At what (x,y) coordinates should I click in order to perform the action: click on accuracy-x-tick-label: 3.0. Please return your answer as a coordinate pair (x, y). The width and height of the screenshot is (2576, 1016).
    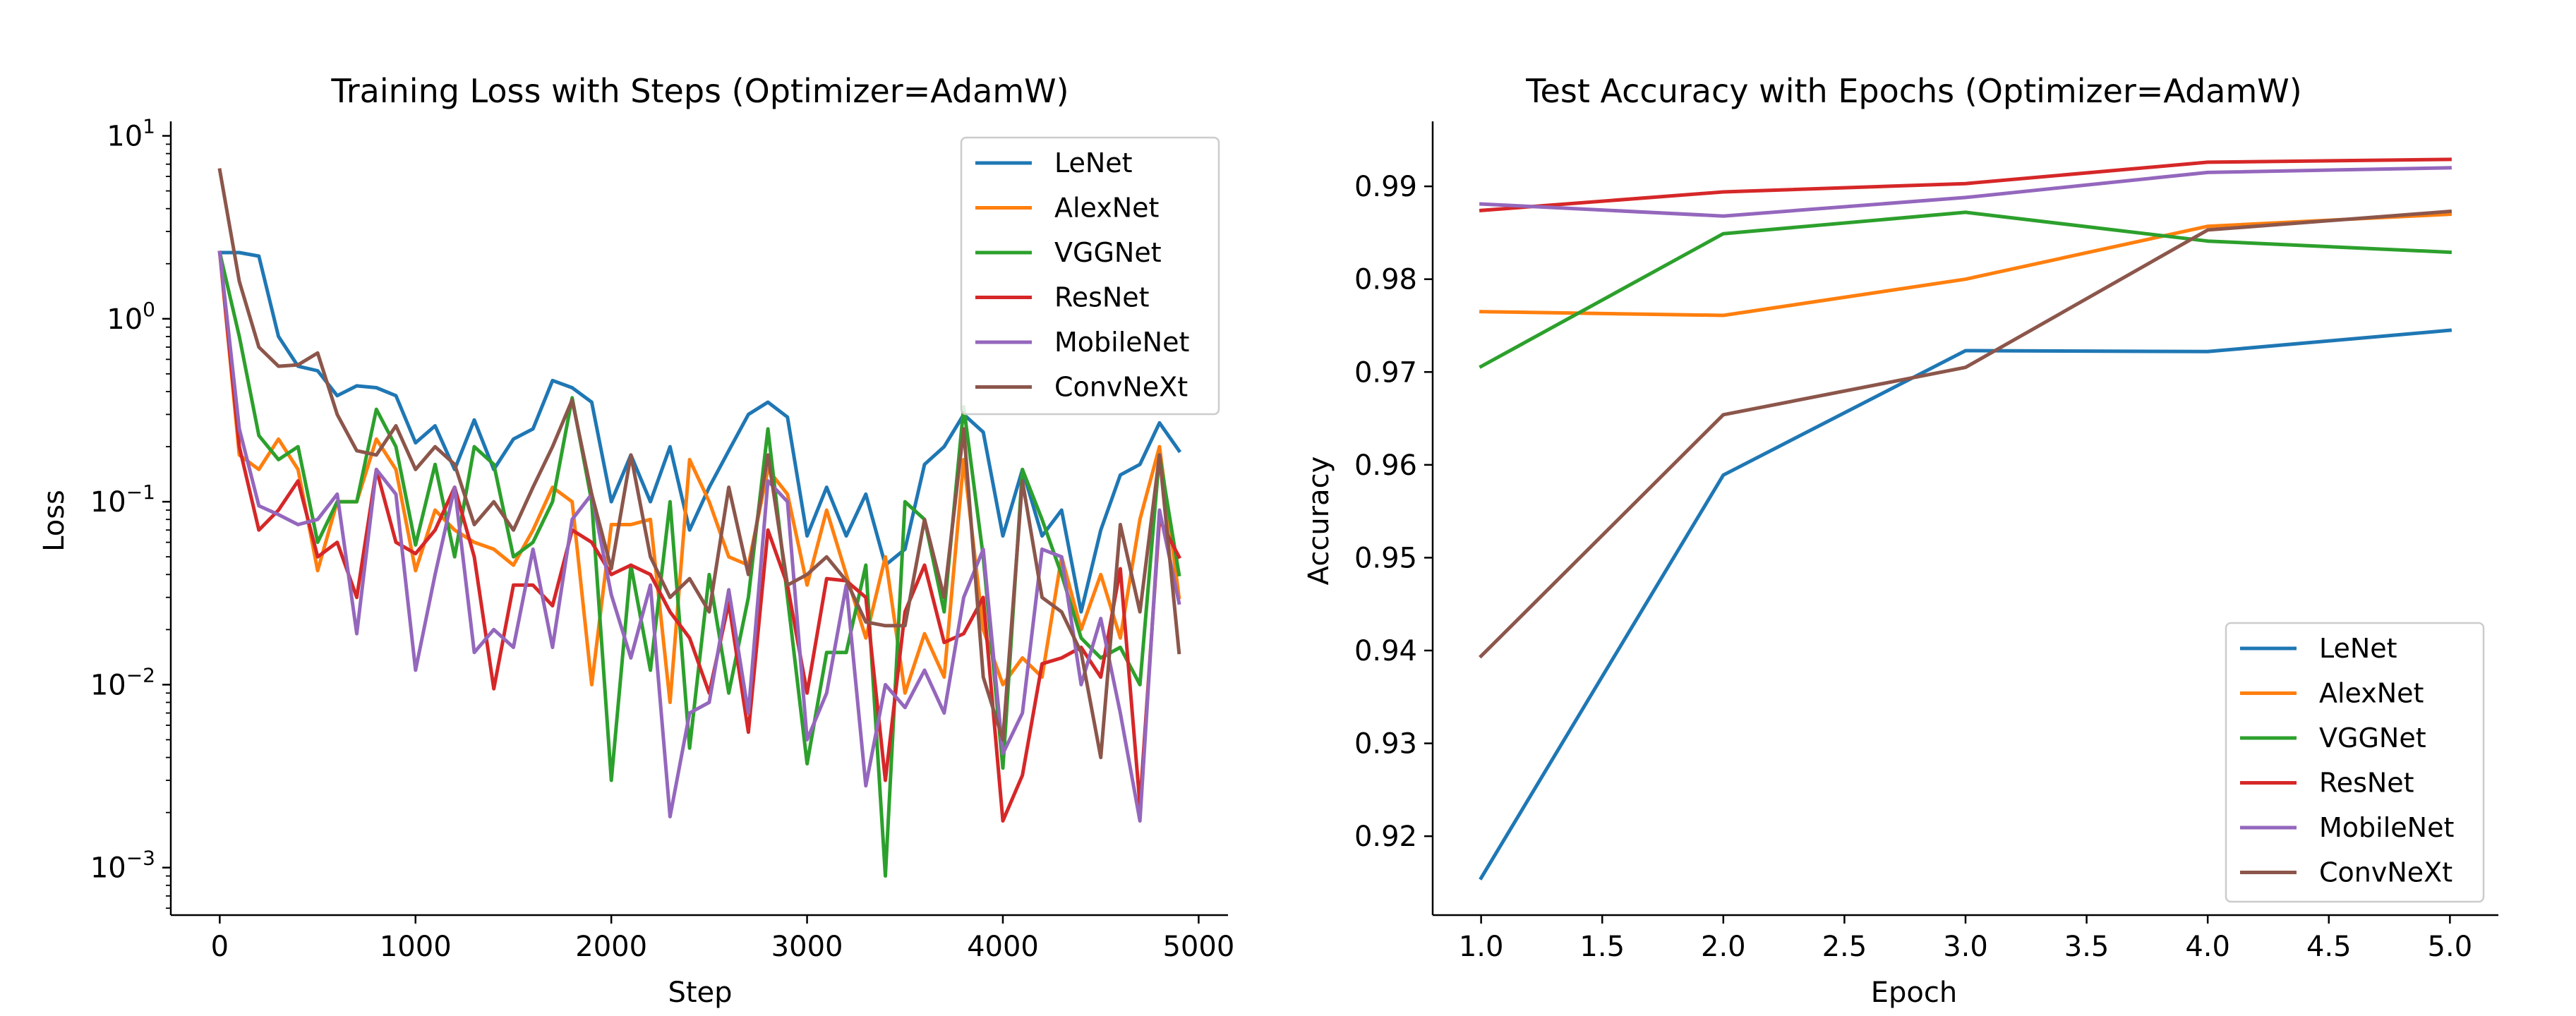
    Looking at the image, I should click on (1965, 947).